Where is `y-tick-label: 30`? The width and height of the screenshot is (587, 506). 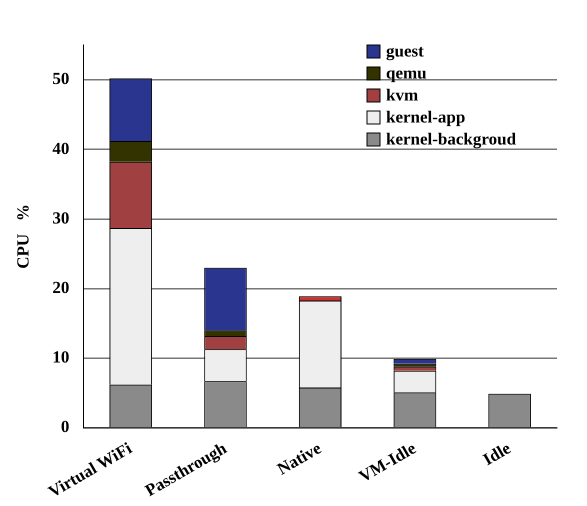 y-tick-label: 30 is located at coordinates (61, 218).